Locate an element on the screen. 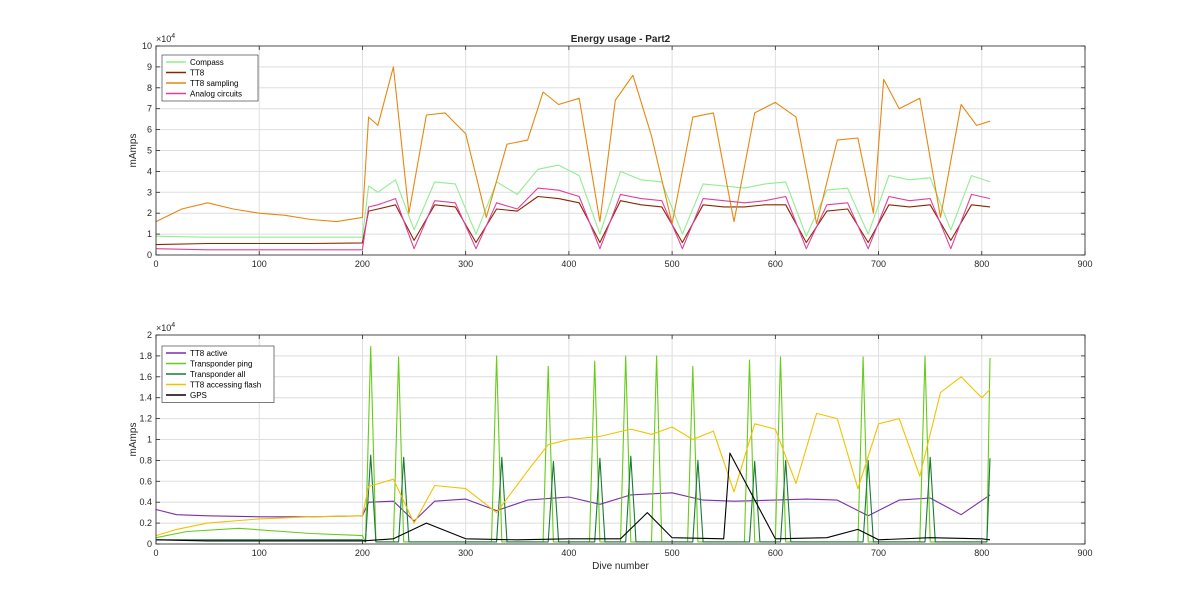 The height and width of the screenshot is (616, 1200). y-tick-label: 9 is located at coordinates (149, 67).